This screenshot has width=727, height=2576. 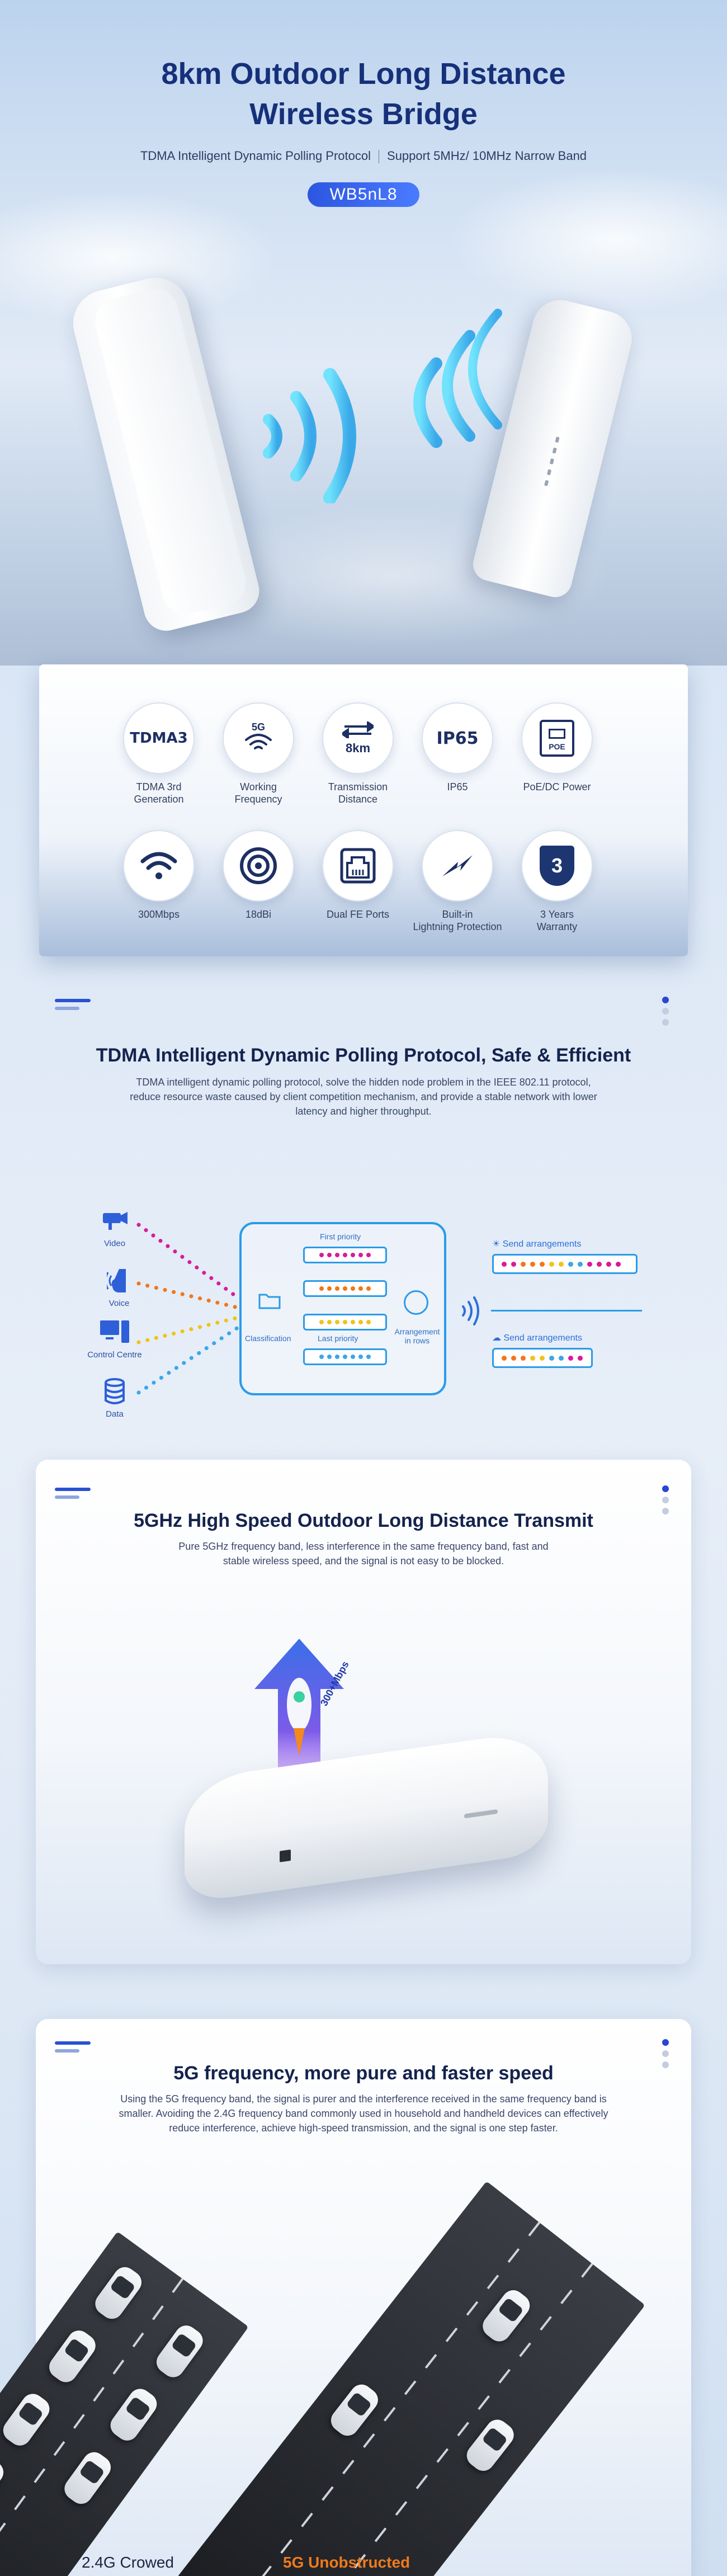 What do you see at coordinates (159, 866) in the screenshot?
I see `wifi-icon` at bounding box center [159, 866].